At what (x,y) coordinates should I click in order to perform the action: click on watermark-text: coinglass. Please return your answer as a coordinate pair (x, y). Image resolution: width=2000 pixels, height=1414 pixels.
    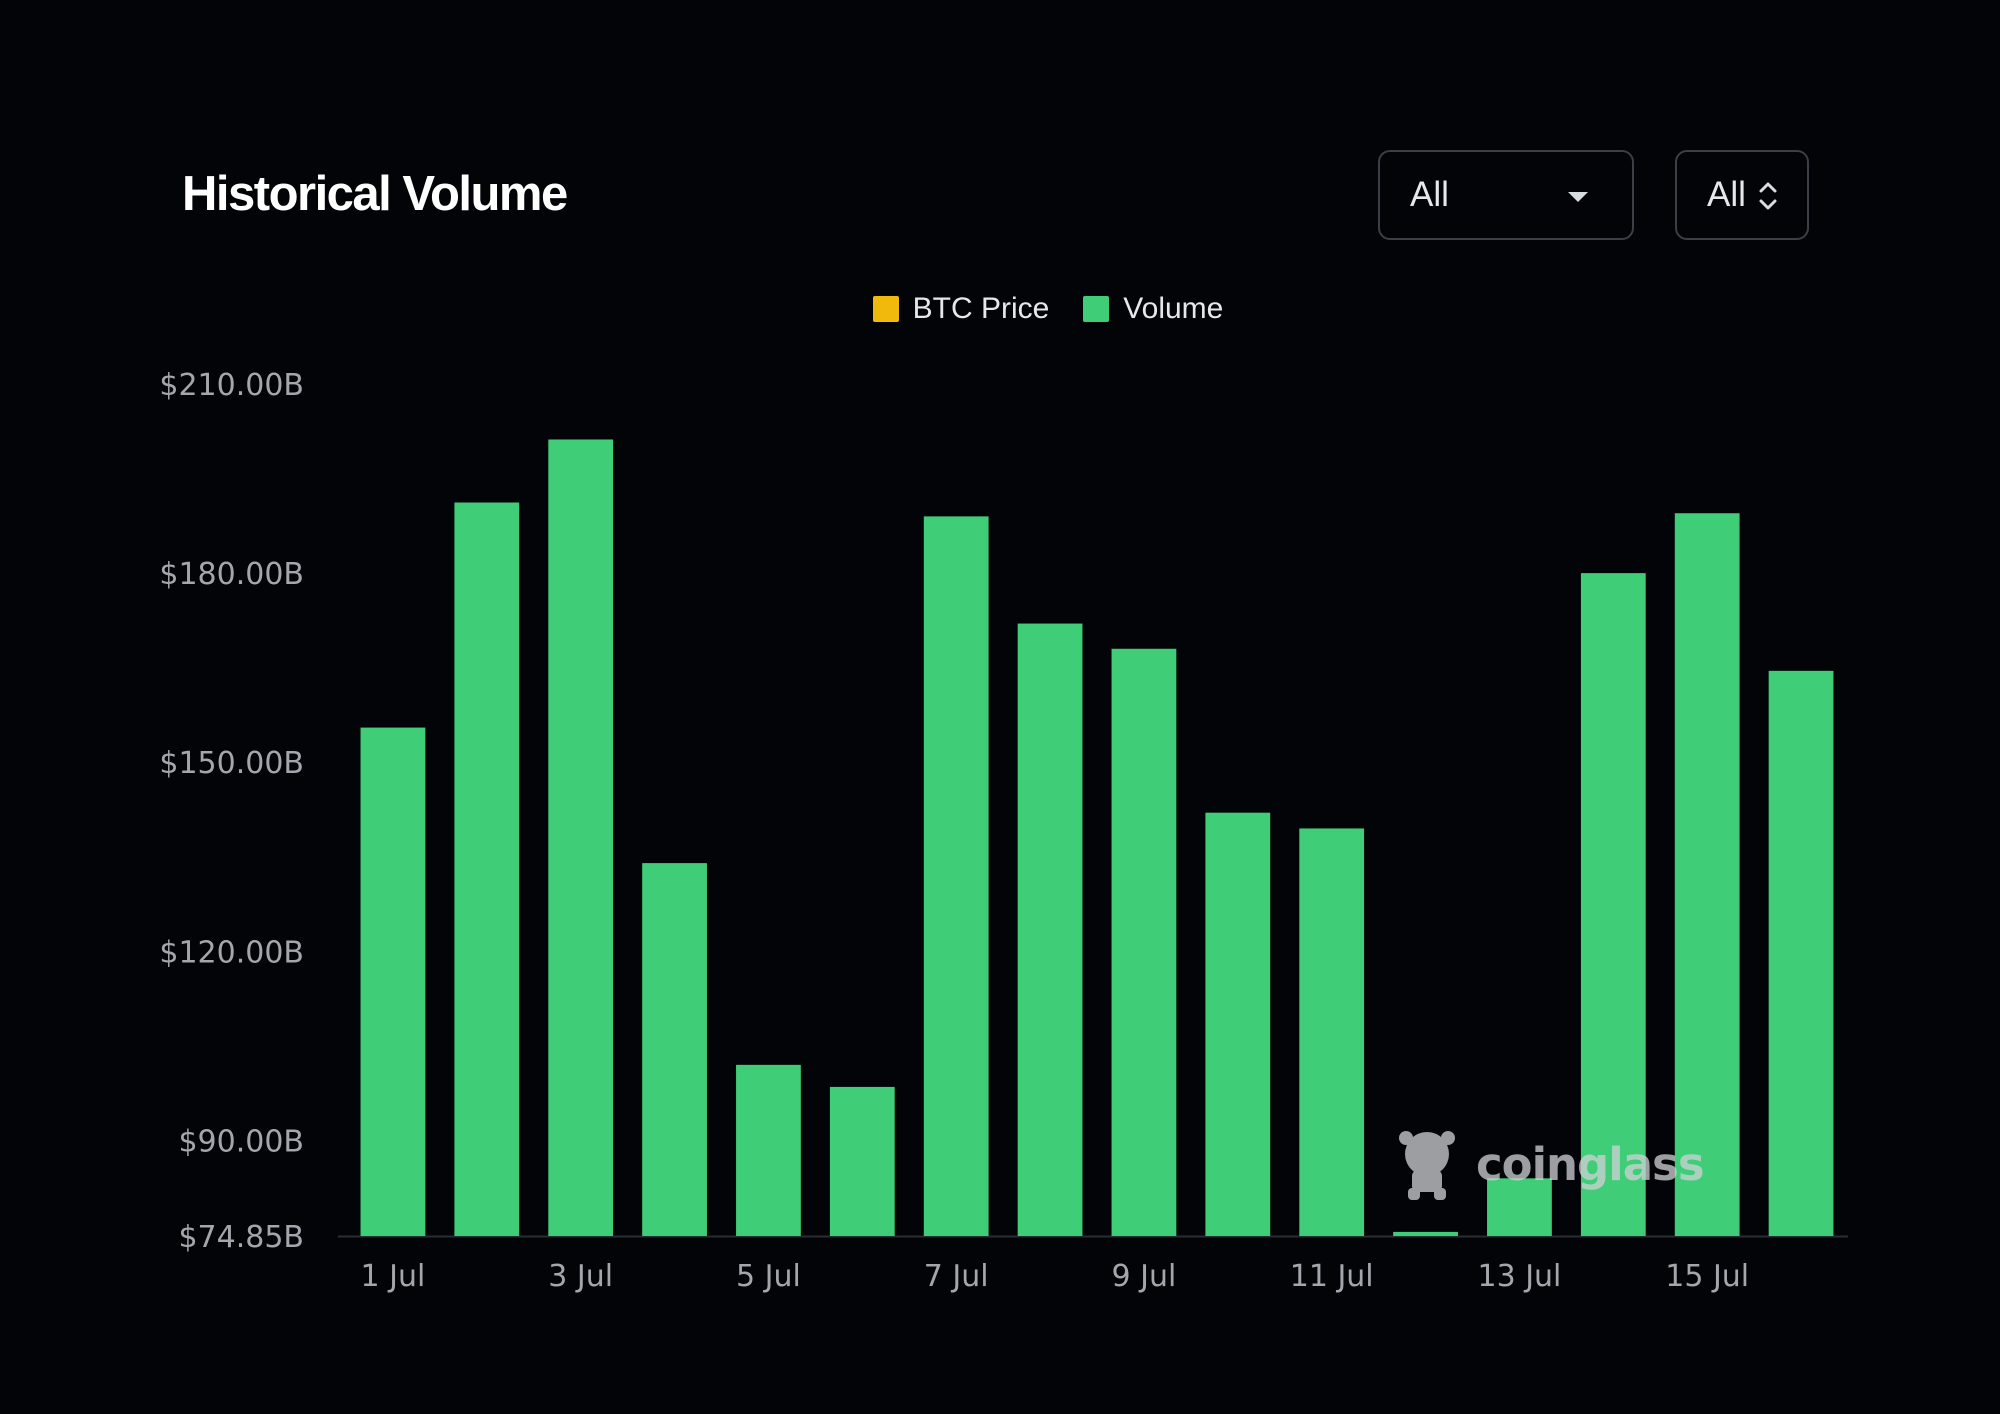
    Looking at the image, I should click on (1590, 1164).